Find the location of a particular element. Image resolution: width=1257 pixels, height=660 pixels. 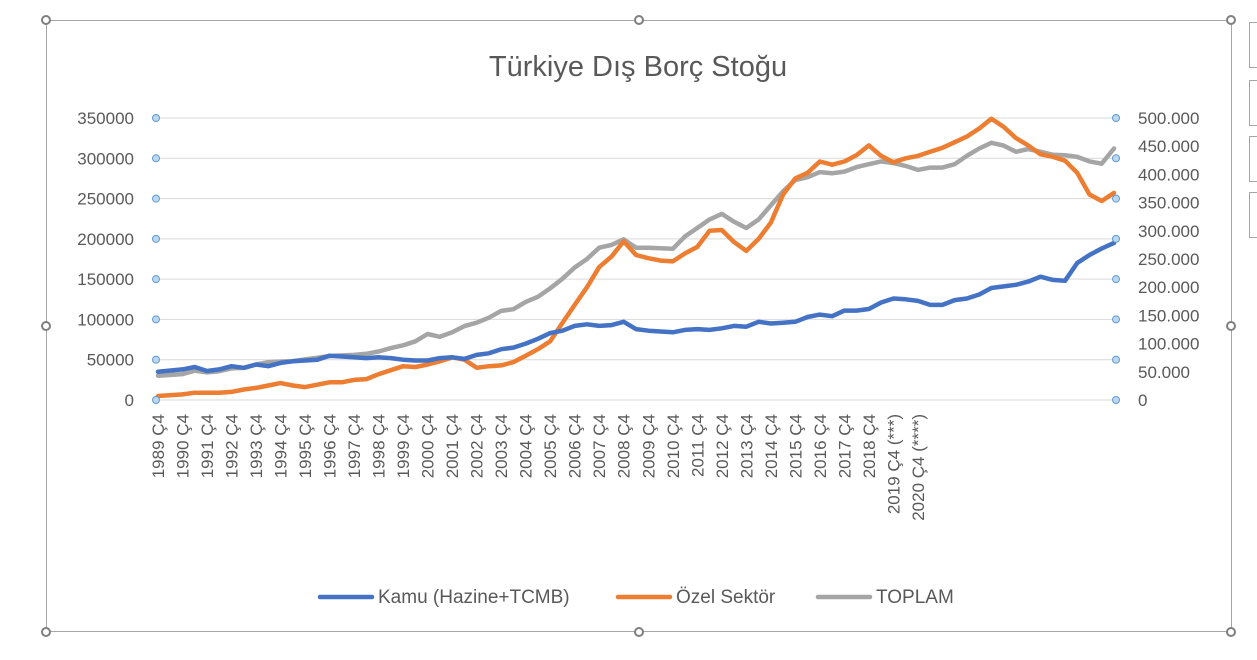

chart-options-button is located at coordinates (1253, 215).